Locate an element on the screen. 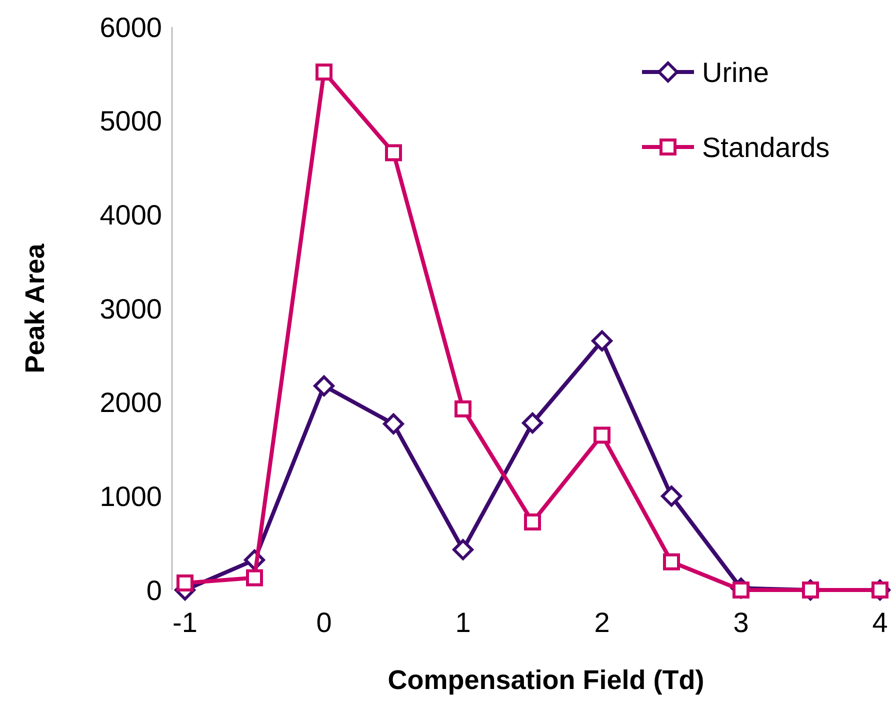  x-tick-label: 2 is located at coordinates (602, 622).